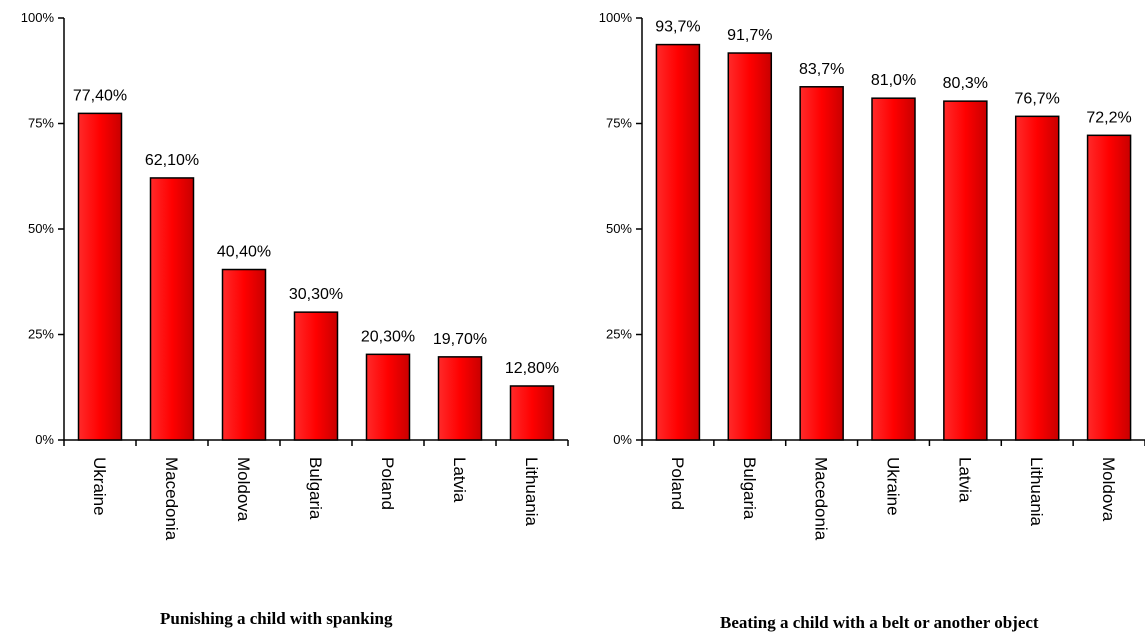  I want to click on data-label: 12,80%, so click(532, 368).